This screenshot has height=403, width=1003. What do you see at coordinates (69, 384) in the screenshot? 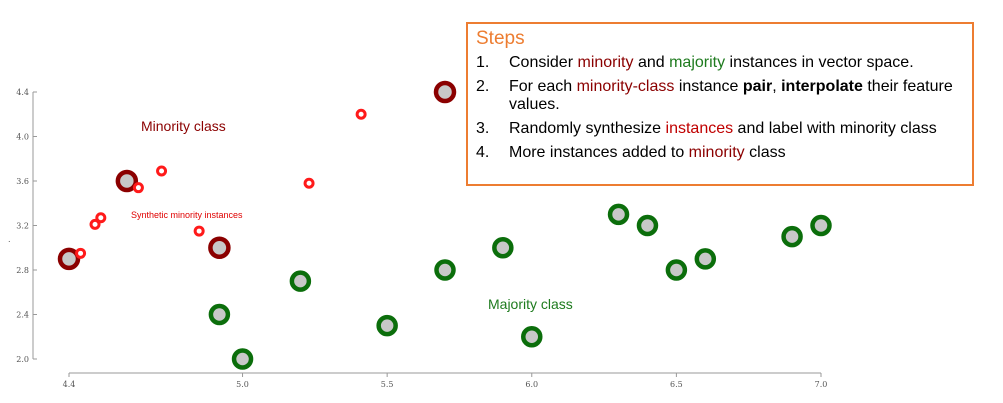
I see `x-tick-label: 4.4` at bounding box center [69, 384].